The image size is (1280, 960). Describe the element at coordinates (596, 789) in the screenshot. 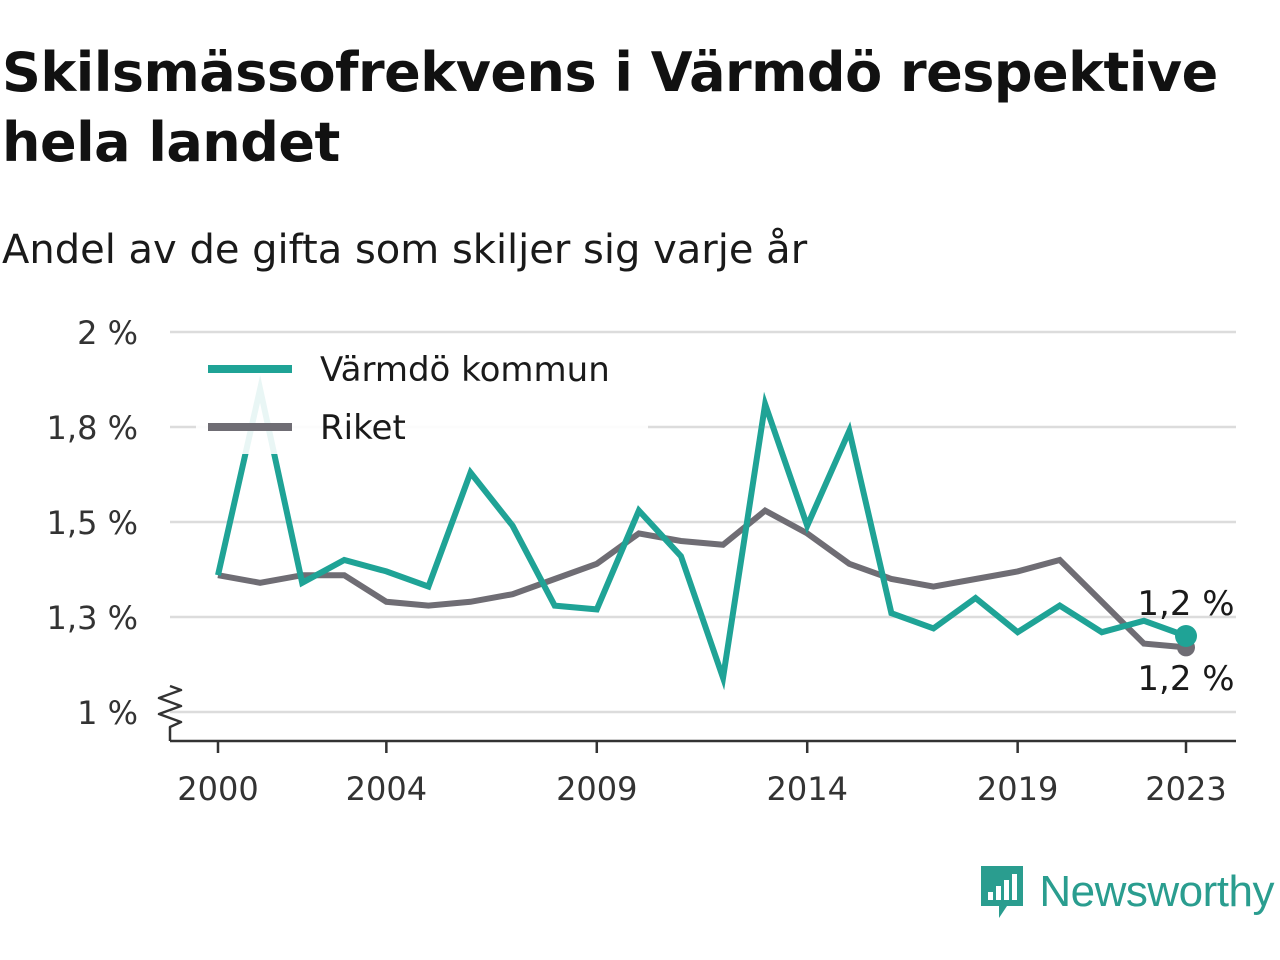

I see `x-tick-label: 2009` at that location.